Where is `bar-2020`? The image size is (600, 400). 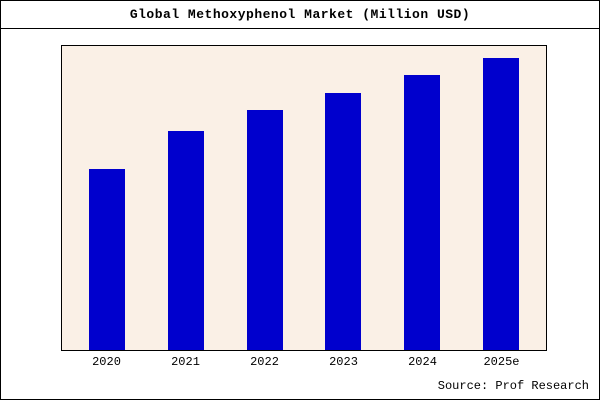
bar-2020 is located at coordinates (107, 259).